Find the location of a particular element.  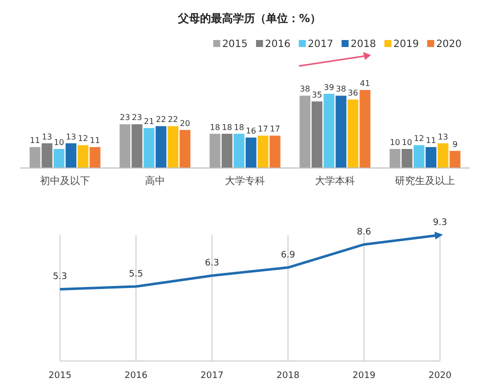

x-tick-label: 2018 is located at coordinates (288, 376).